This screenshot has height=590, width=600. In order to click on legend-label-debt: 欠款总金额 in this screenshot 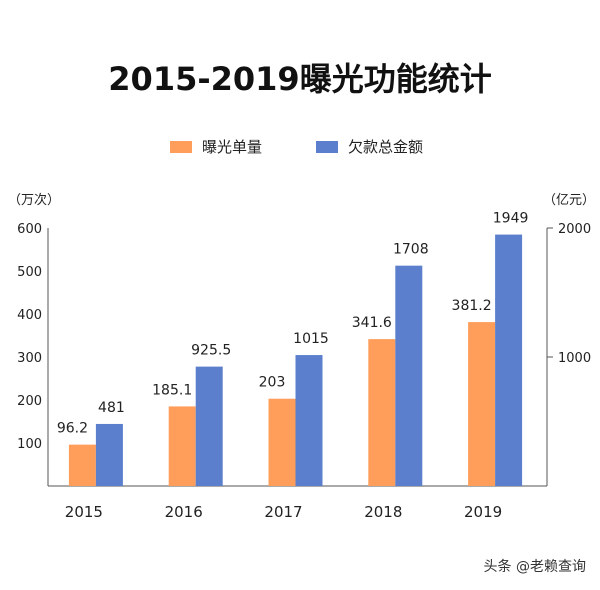, I will do `click(385, 147)`.